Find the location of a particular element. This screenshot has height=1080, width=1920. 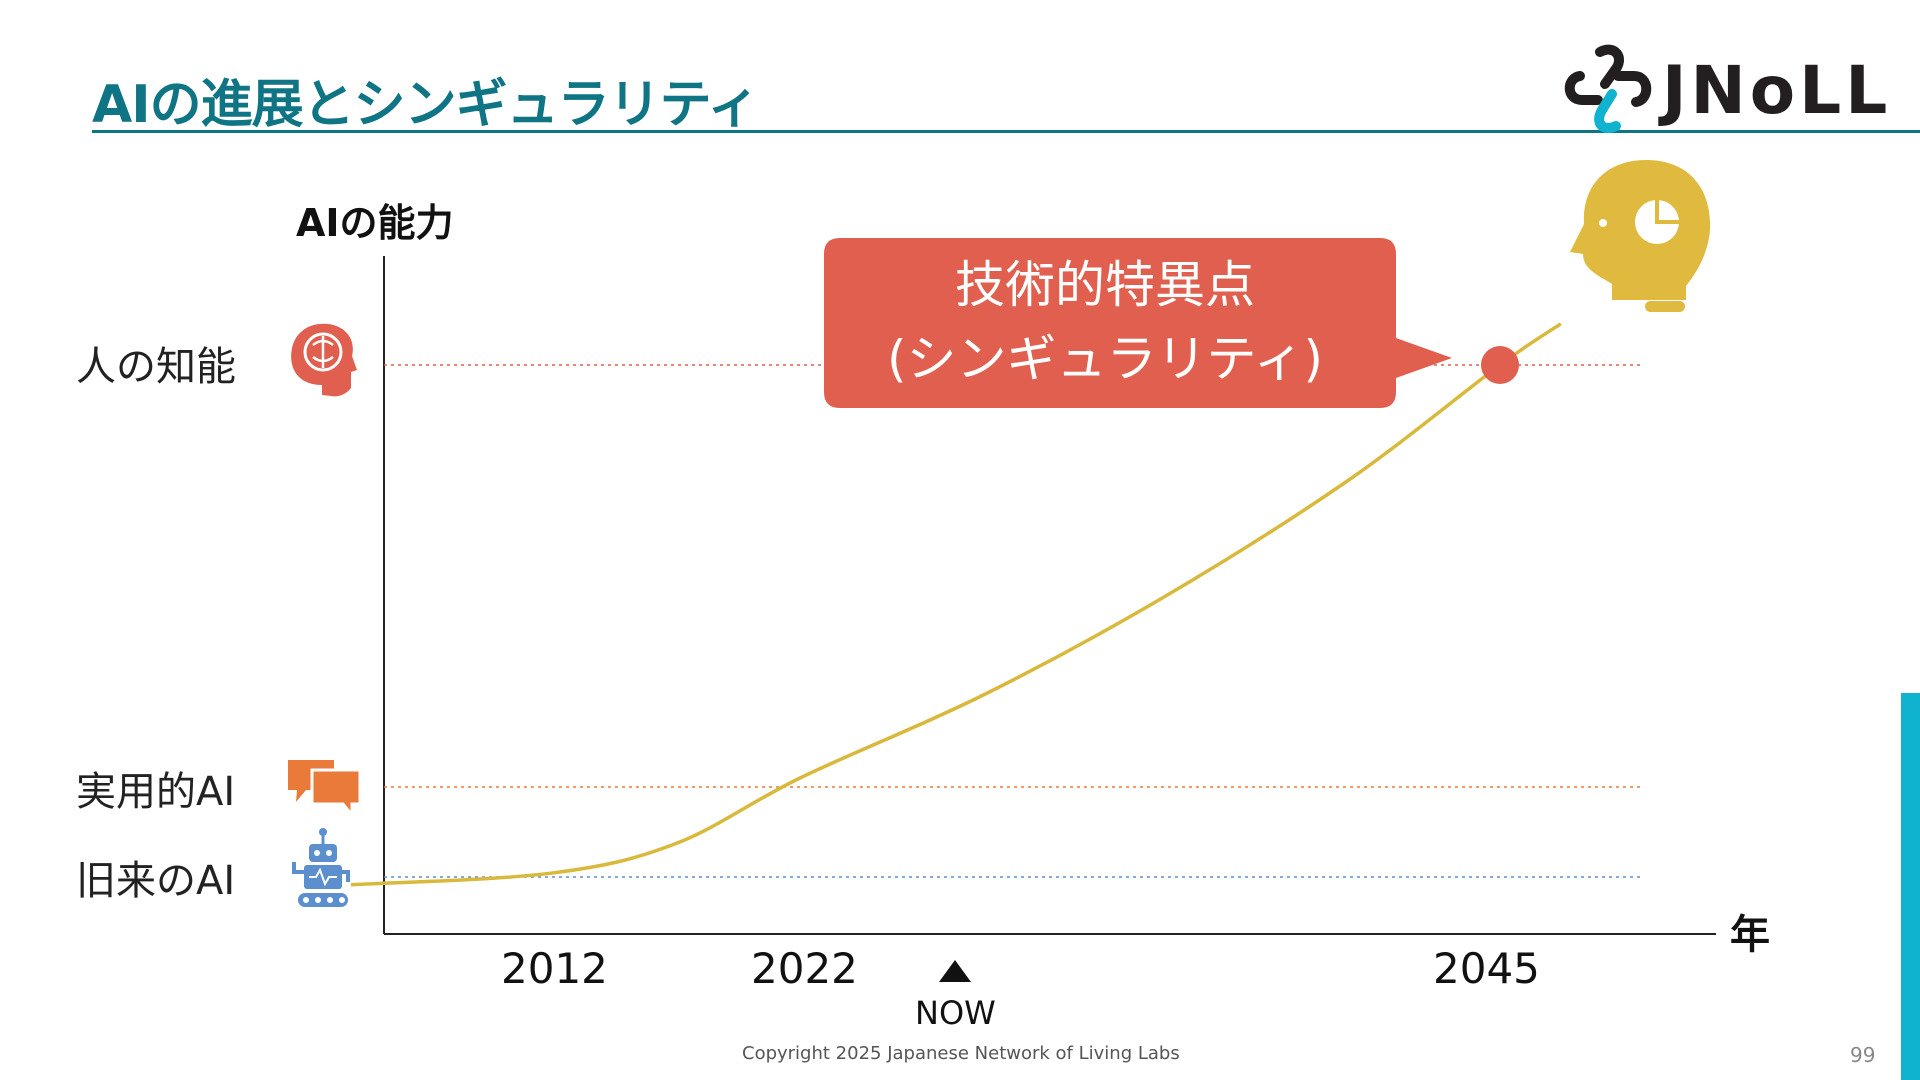

robot-icon is located at coordinates (321, 867).